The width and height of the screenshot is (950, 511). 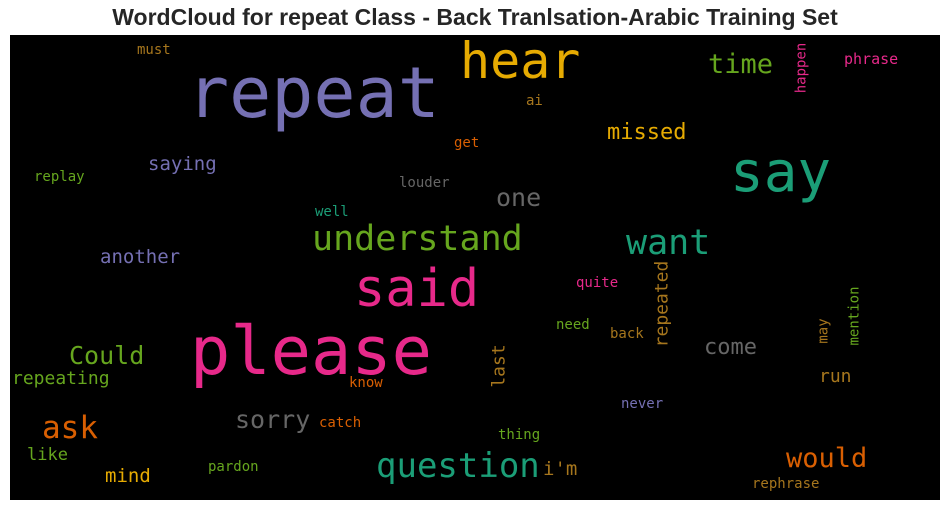 I want to click on word-rephrase: rephrase, so click(x=786, y=484).